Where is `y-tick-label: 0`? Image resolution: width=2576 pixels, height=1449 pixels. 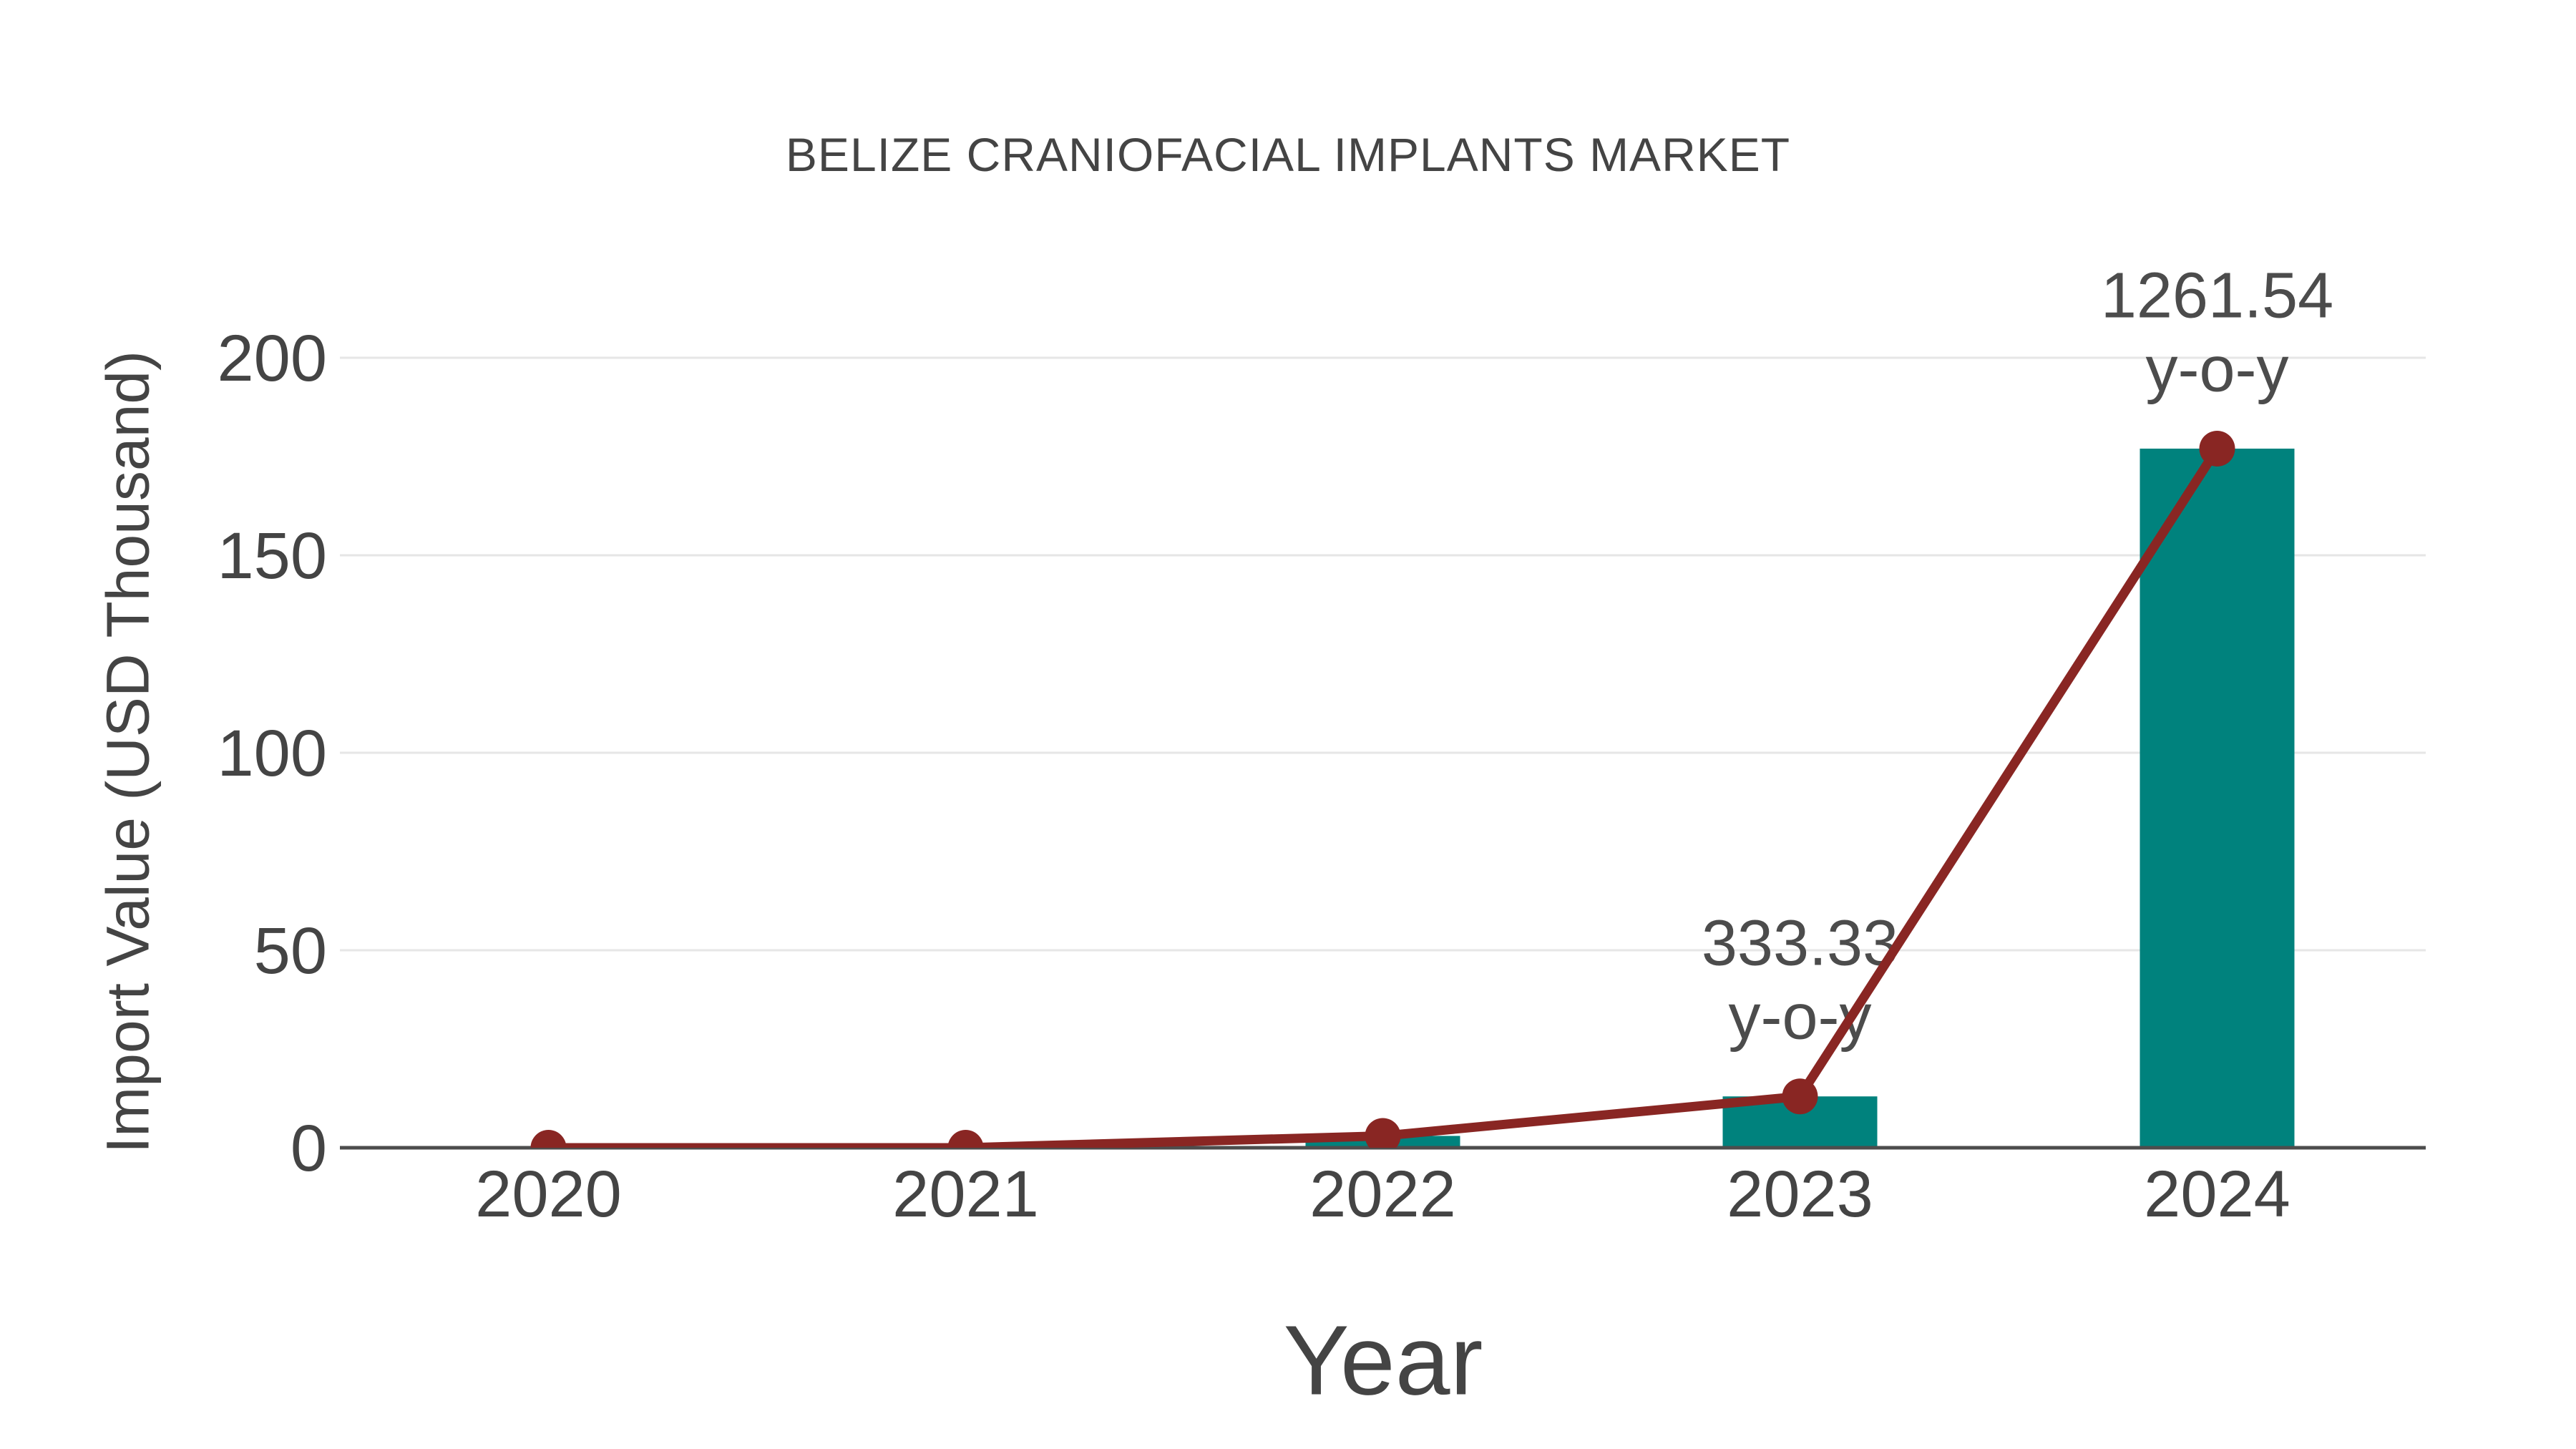 y-tick-label: 0 is located at coordinates (309, 1148).